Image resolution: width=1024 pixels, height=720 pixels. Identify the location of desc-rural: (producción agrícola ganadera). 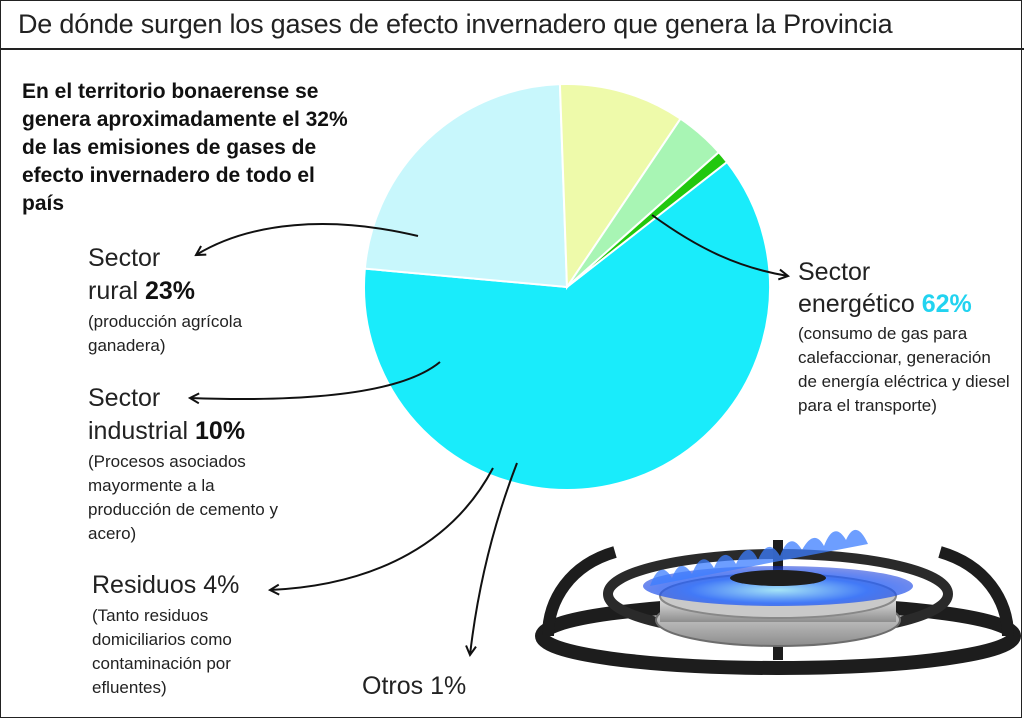
(165, 333).